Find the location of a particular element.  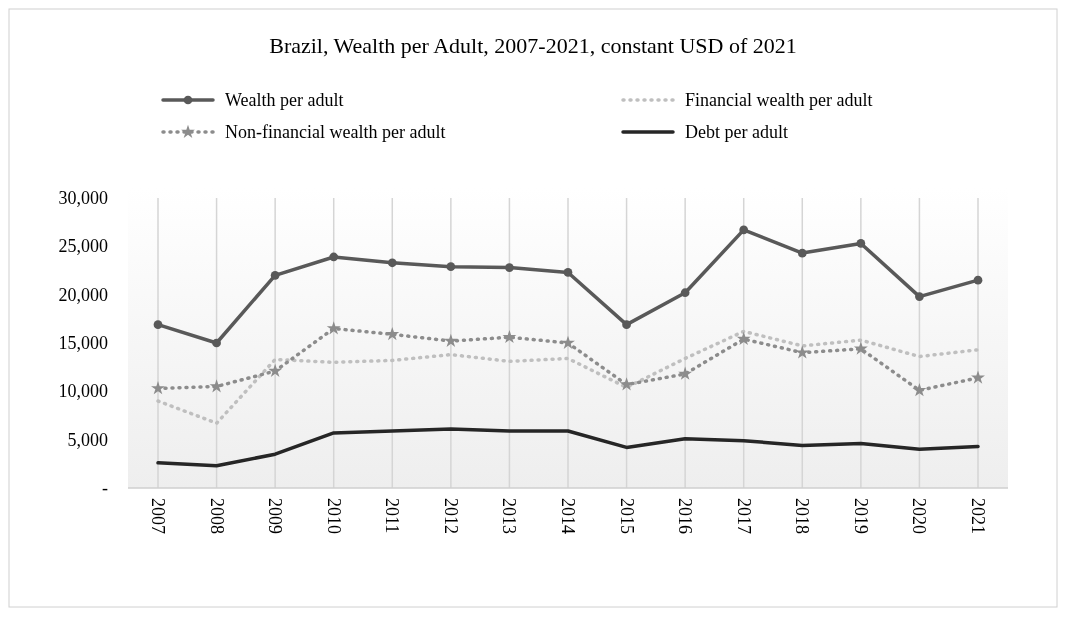

x-tick-label: 2016 is located at coordinates (685, 516).